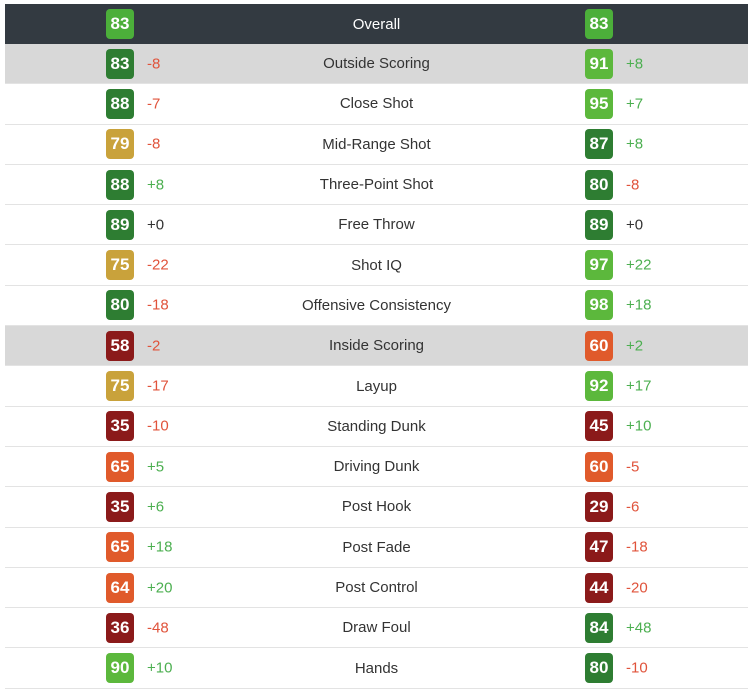  I want to click on attribute-row: Post Hook 35 +6 29 -6, so click(376, 507).